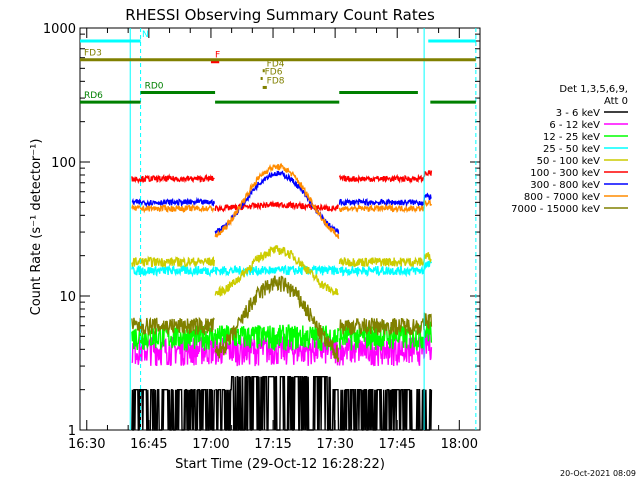  Describe the element at coordinates (148, 444) in the screenshot. I see `x-tick-label: 16:45` at that location.